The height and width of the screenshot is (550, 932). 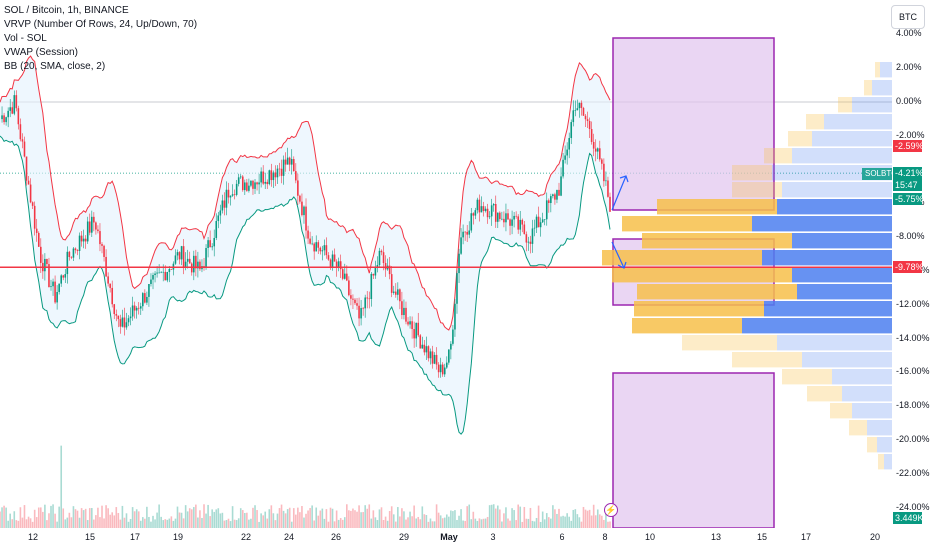 What do you see at coordinates (246, 537) in the screenshot?
I see `time-tick-label: 22` at bounding box center [246, 537].